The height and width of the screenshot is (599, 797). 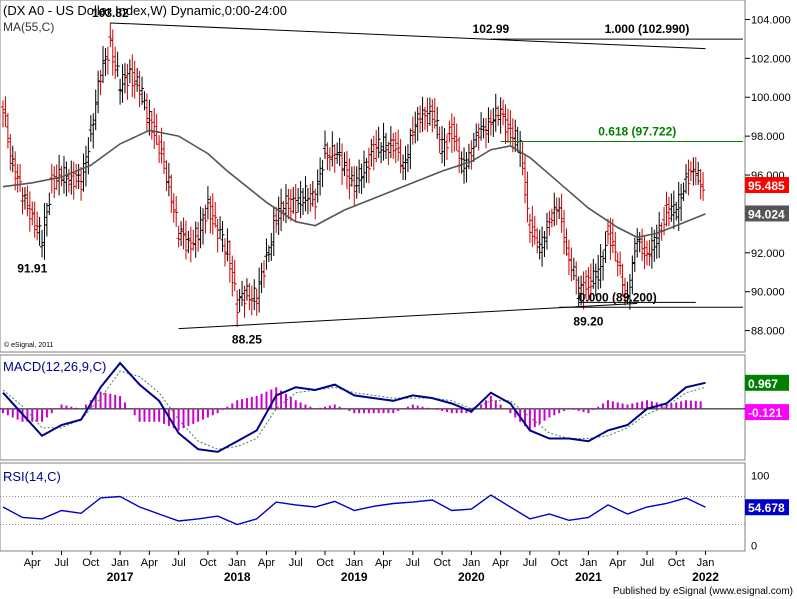 What do you see at coordinates (618, 297) in the screenshot?
I see `price-annotation: 0.000 (89.200)` at bounding box center [618, 297].